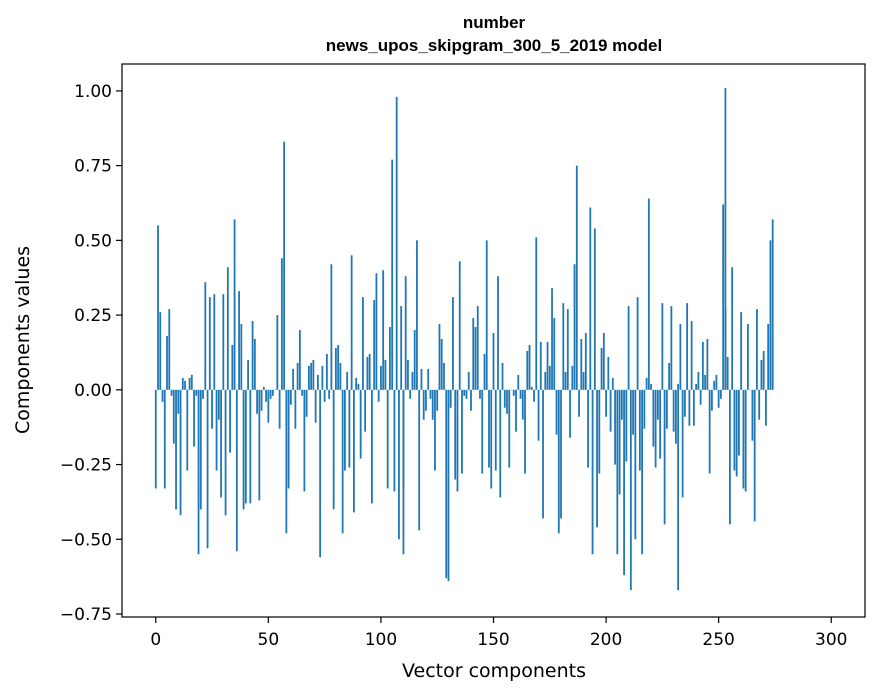  What do you see at coordinates (494, 671) in the screenshot?
I see `x-axis-label: Vector components` at bounding box center [494, 671].